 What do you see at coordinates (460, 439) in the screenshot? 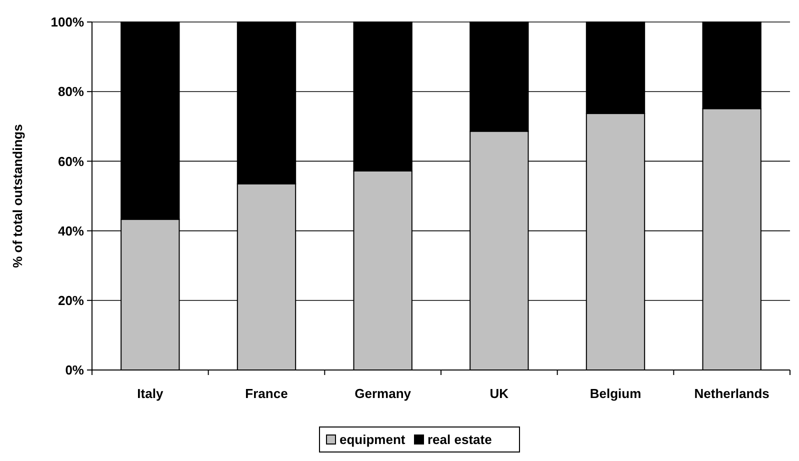
I see `legend-label: real estate` at bounding box center [460, 439].